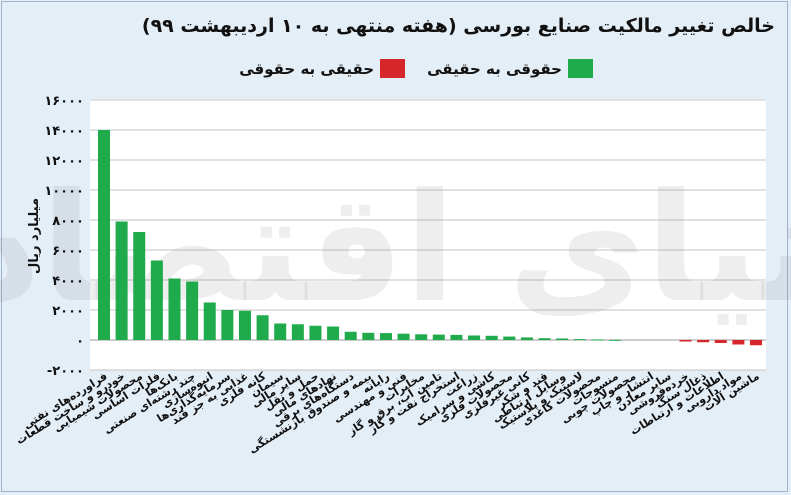 The image size is (791, 495). Describe the element at coordinates (68, 311) in the screenshot. I see `y-tick-label: ۲۰۰۰` at that location.